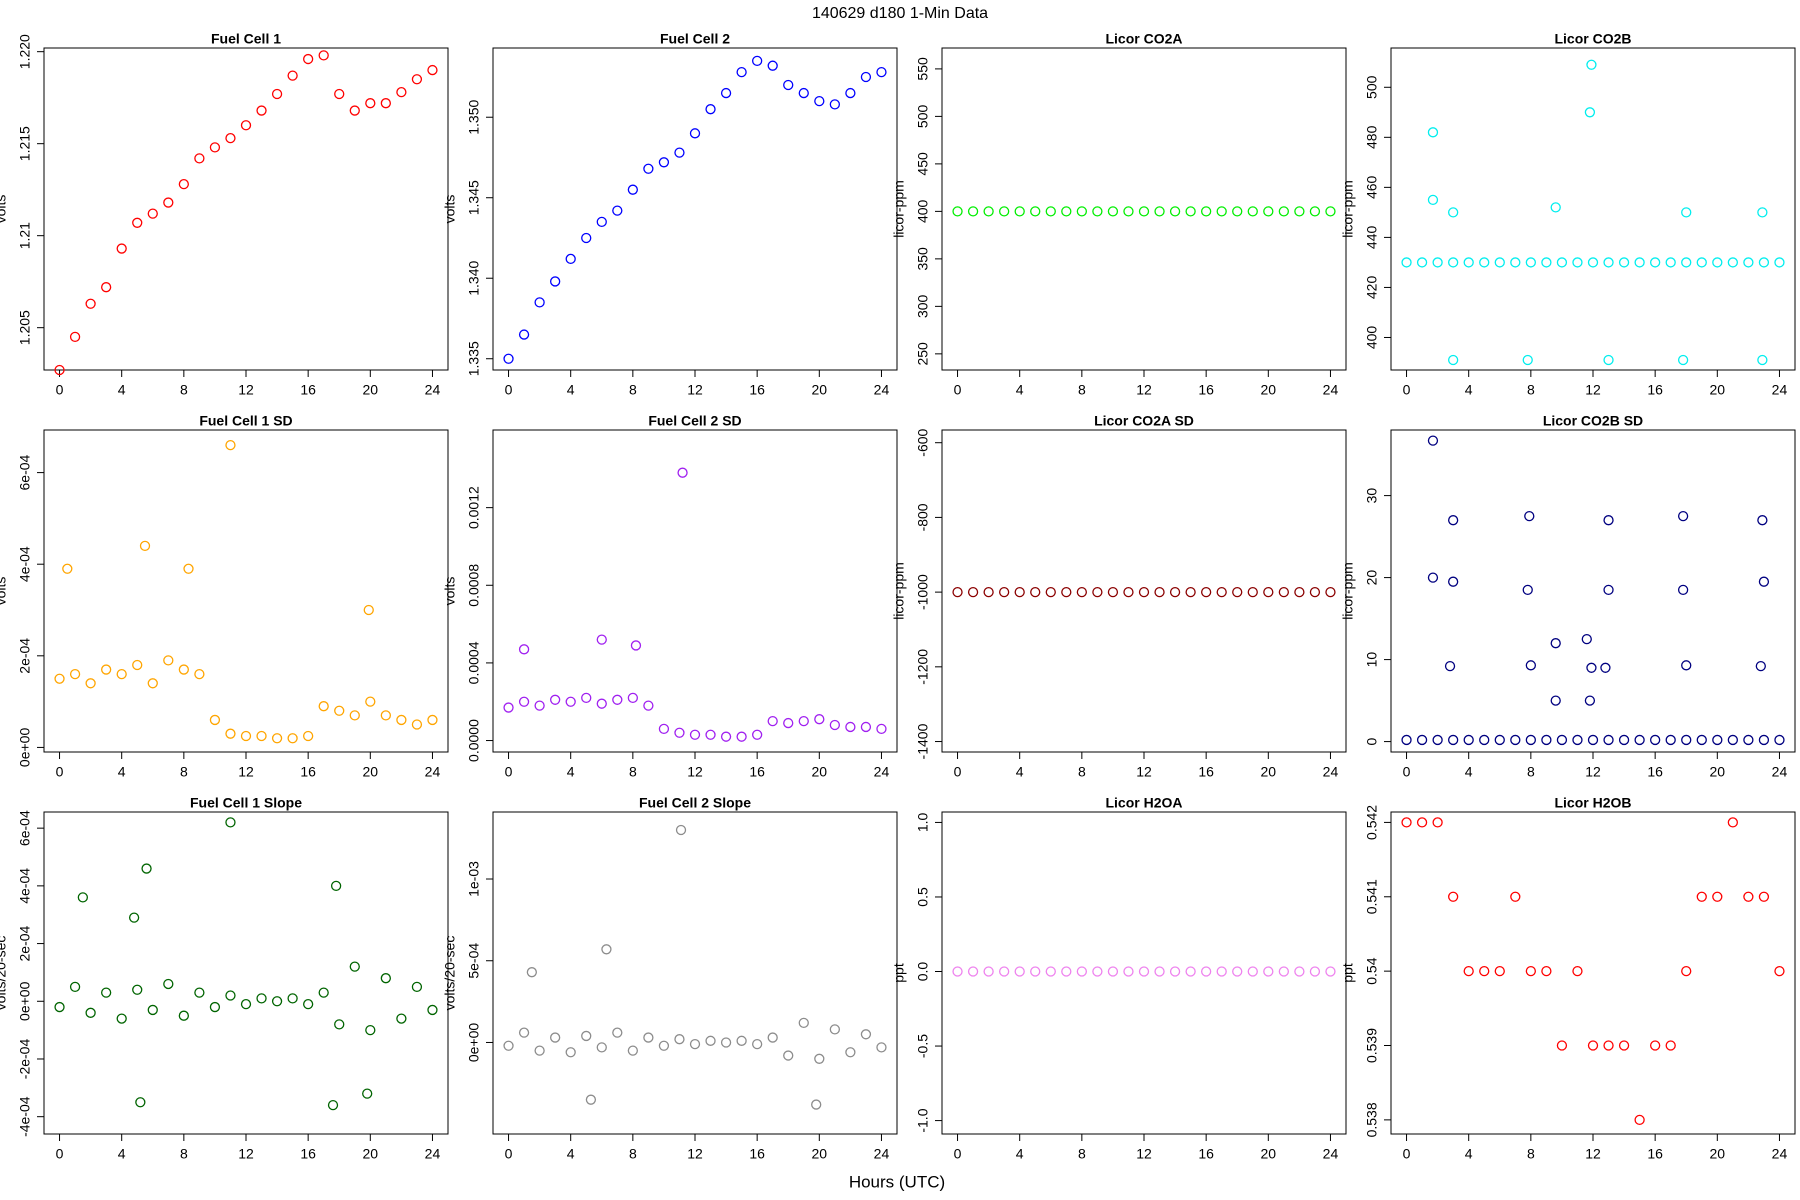  I want to click on y-tick-label: -600, so click(923, 442).